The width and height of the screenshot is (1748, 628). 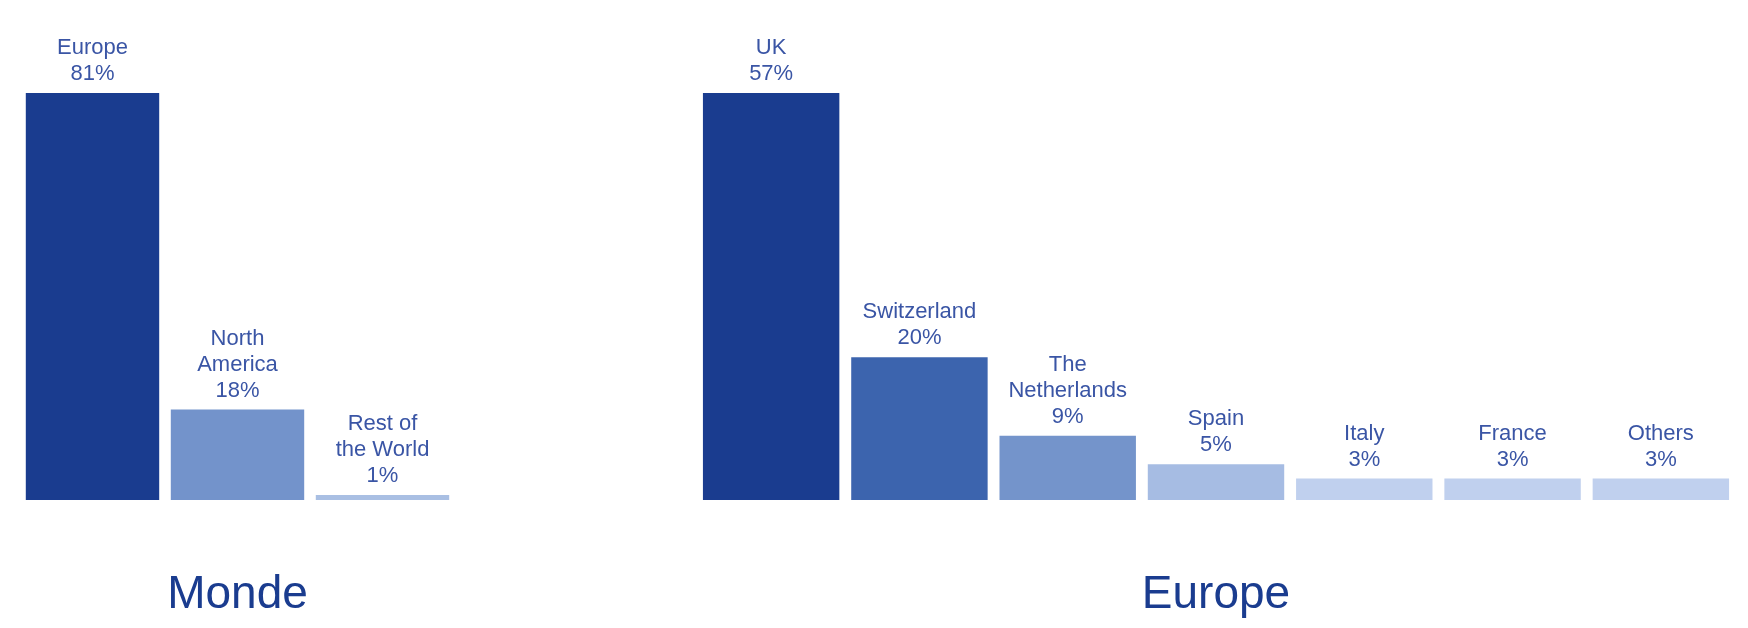 What do you see at coordinates (92, 73) in the screenshot?
I see `data-label: 81%` at bounding box center [92, 73].